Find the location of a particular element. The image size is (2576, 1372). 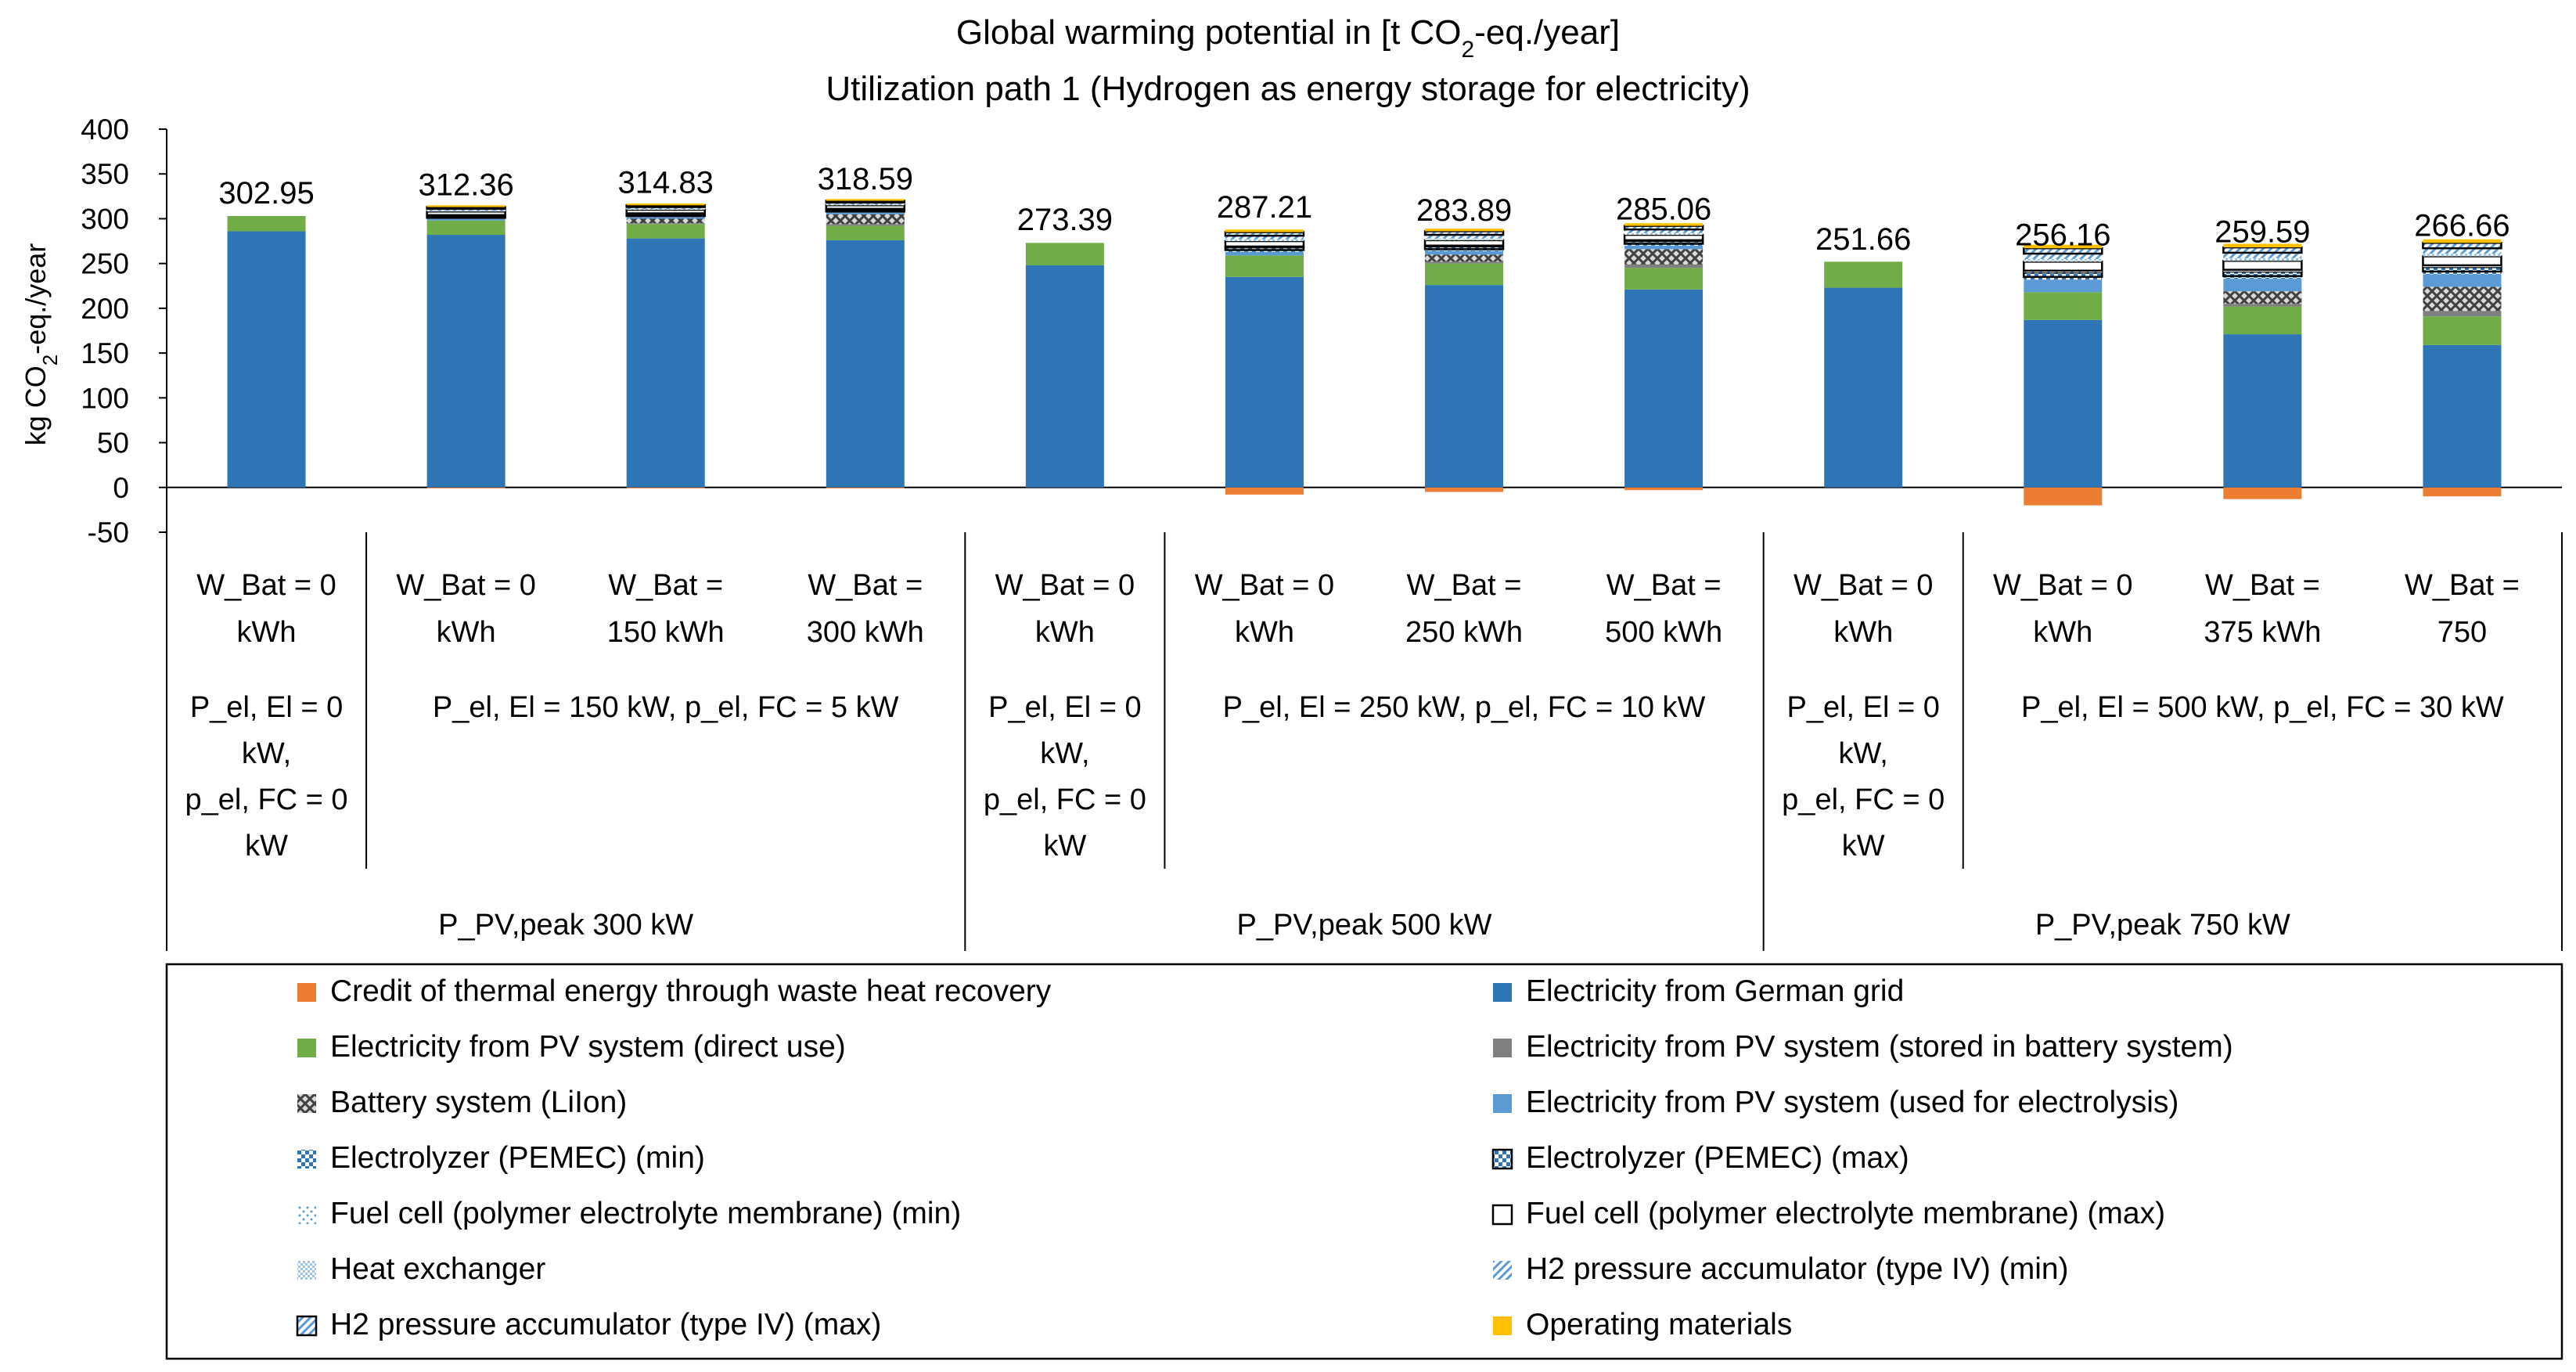

legend-label: H2 pressure accumulator (type IV) (max) is located at coordinates (605, 1324).